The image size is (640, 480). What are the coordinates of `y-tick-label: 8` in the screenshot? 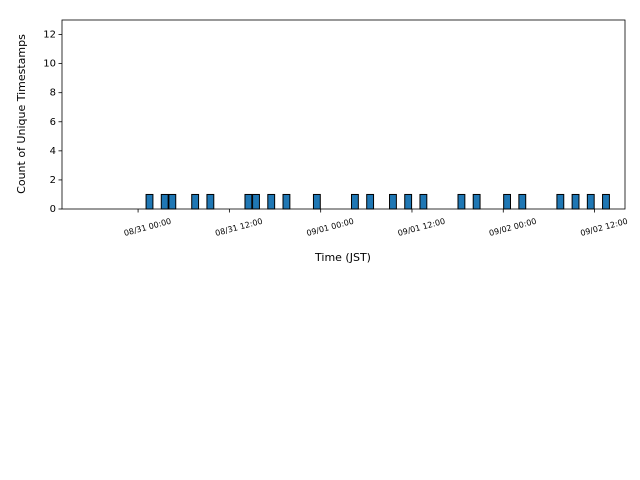 It's located at (53, 93).